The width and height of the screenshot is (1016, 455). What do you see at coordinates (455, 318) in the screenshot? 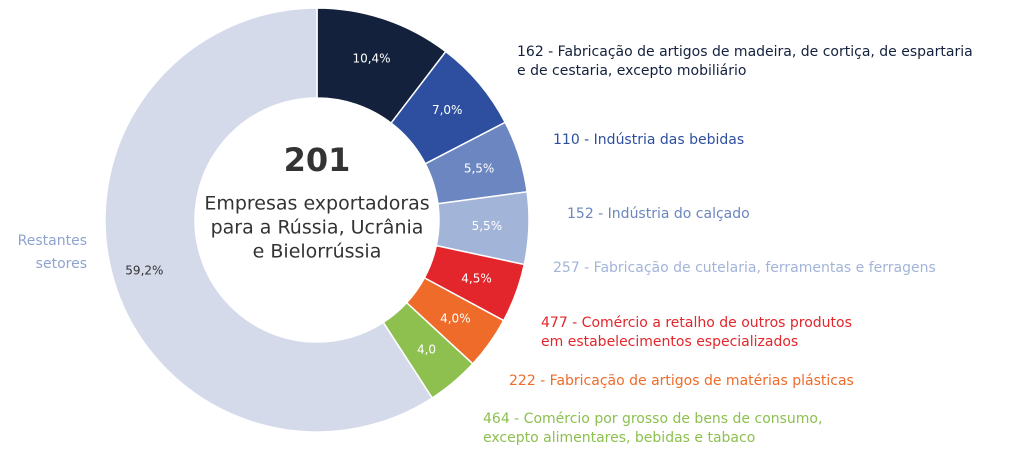
I see `value-label: 4,0%` at bounding box center [455, 318].